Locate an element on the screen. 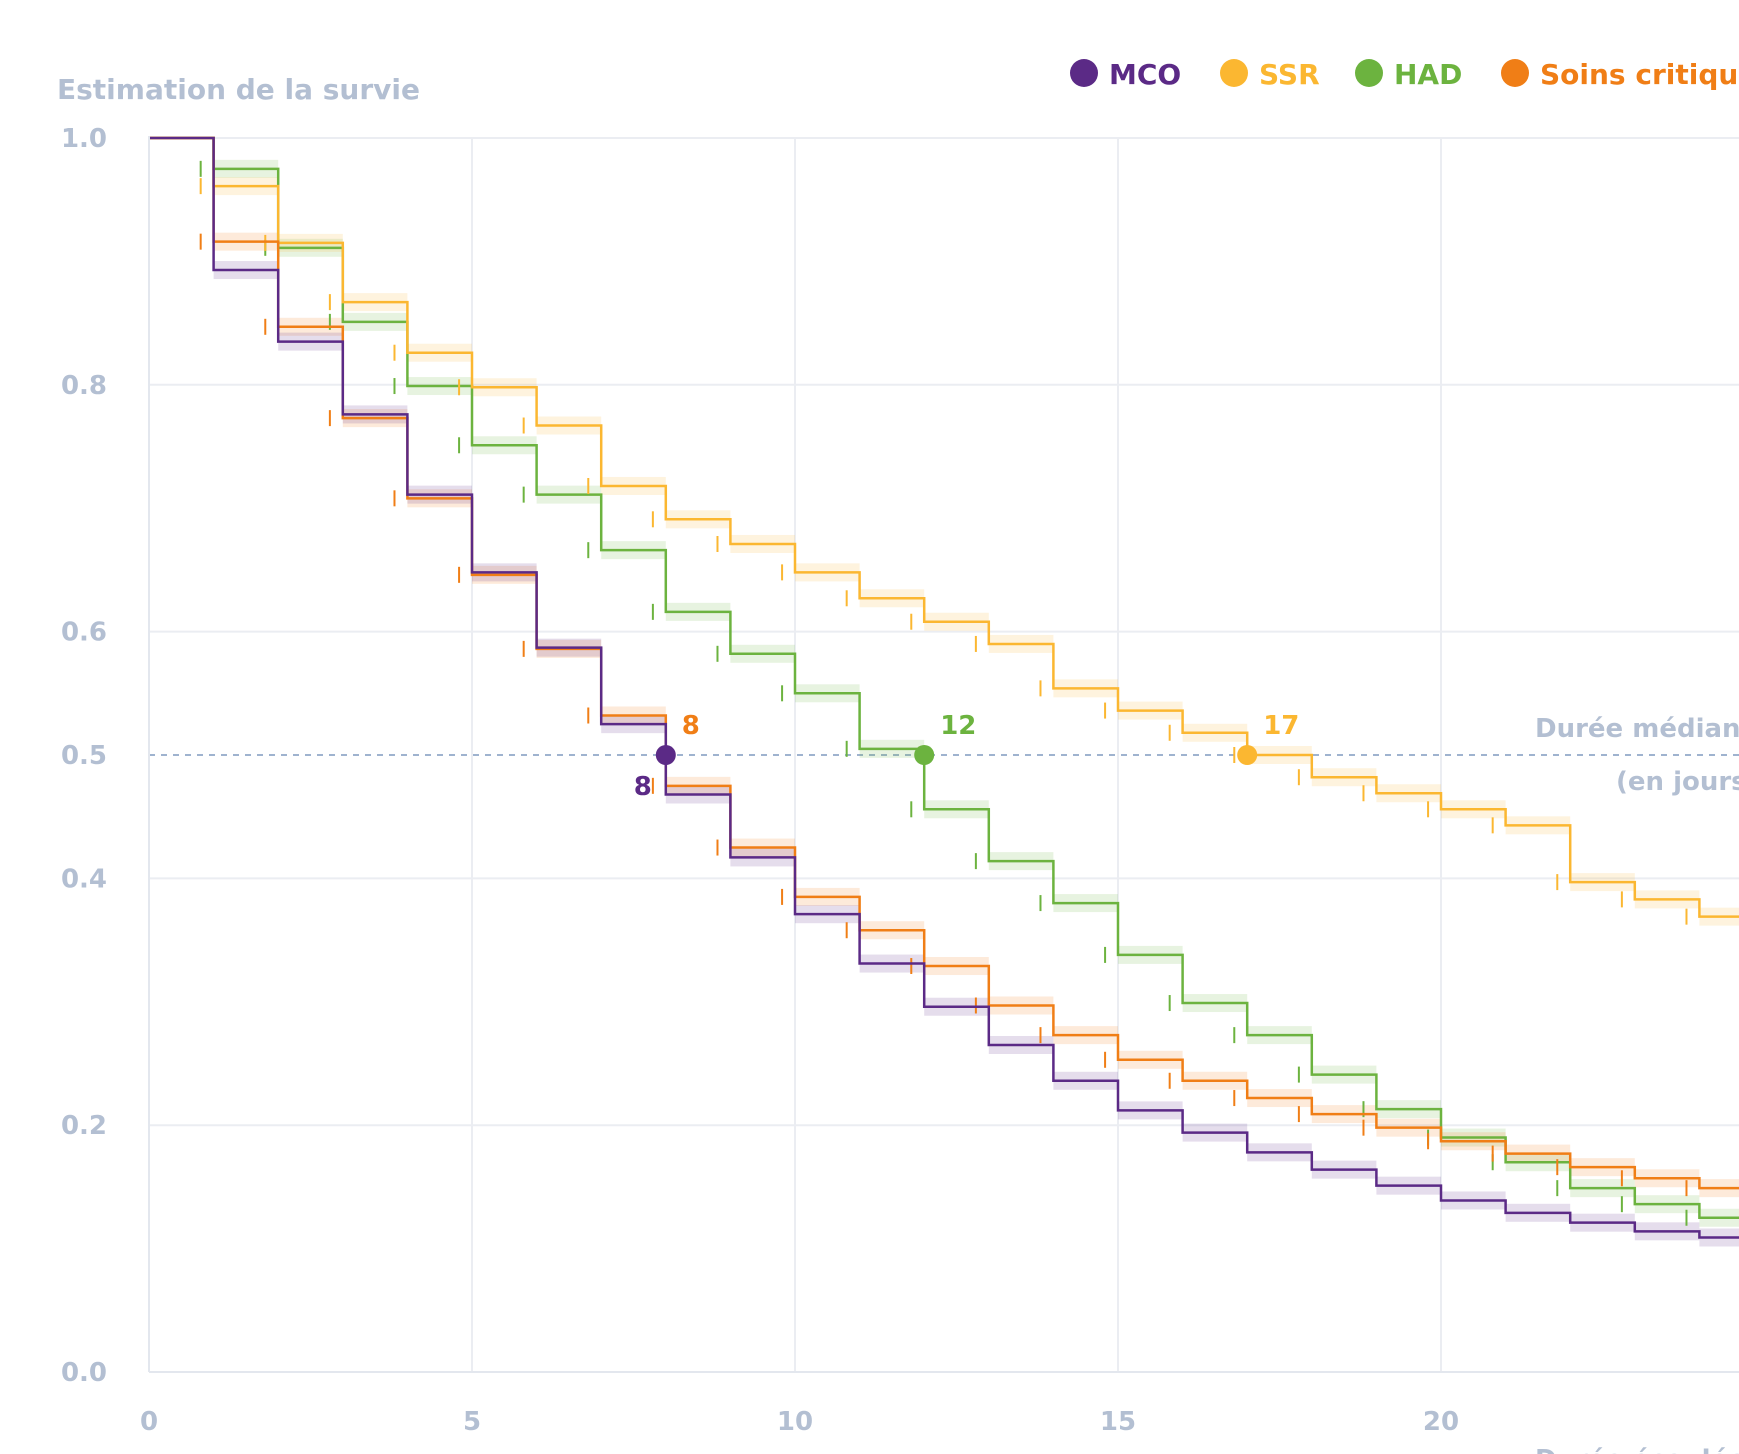 This screenshot has width=1739, height=1454. legend-item: HAD is located at coordinates (1408, 74).